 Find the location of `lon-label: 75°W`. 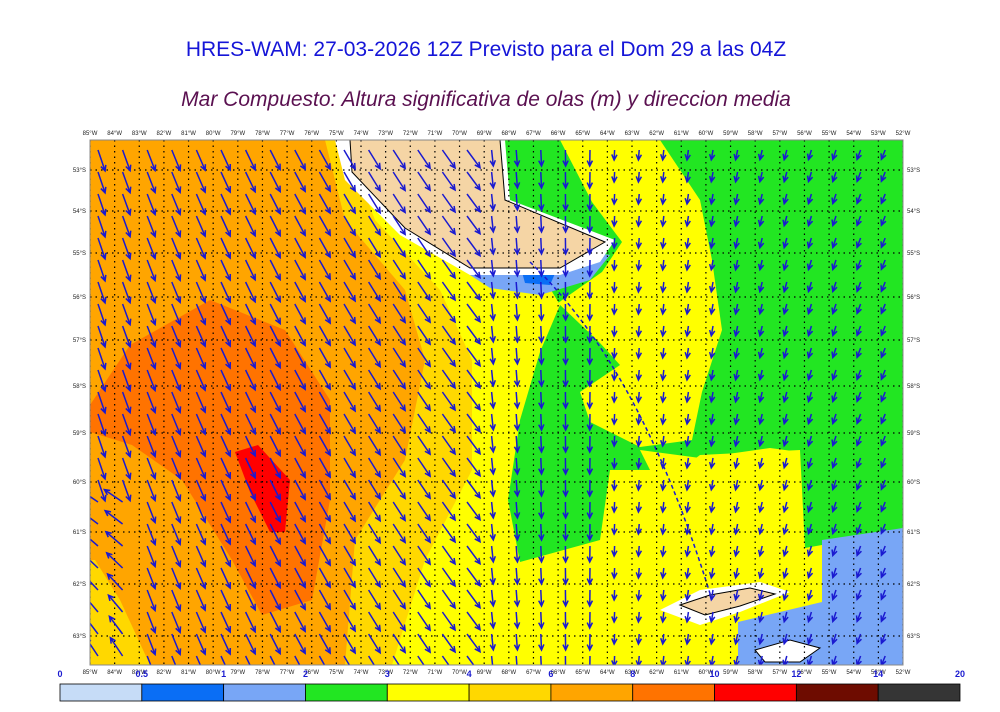

lon-label: 75°W is located at coordinates (336, 673).